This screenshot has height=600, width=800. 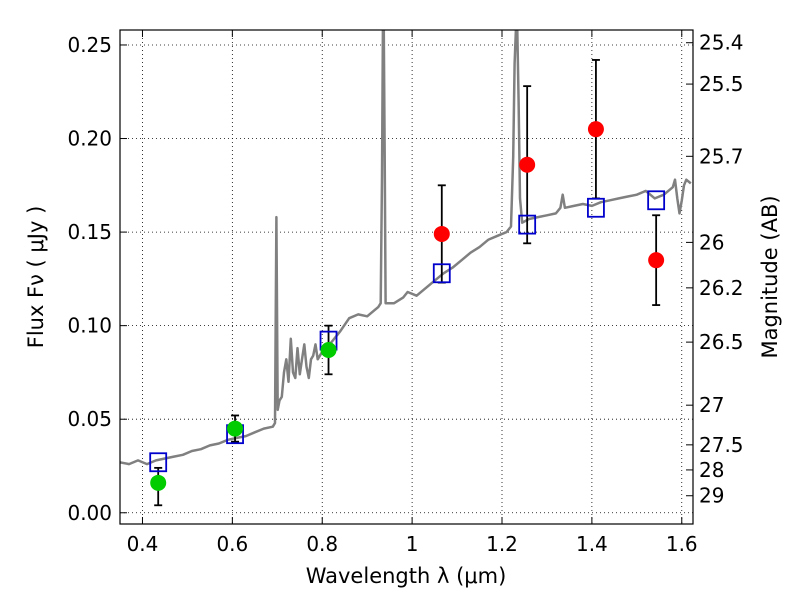 I want to click on x-axis-label: Wavelength λ (μm), so click(x=406, y=576).